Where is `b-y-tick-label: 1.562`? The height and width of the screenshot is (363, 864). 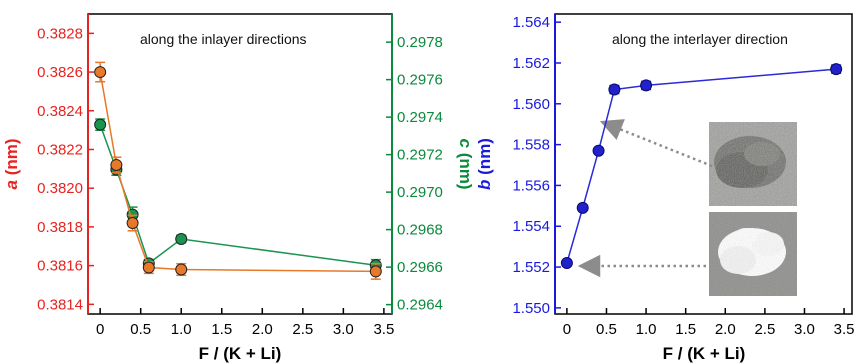 b-y-tick-label: 1.562 is located at coordinates (531, 63).